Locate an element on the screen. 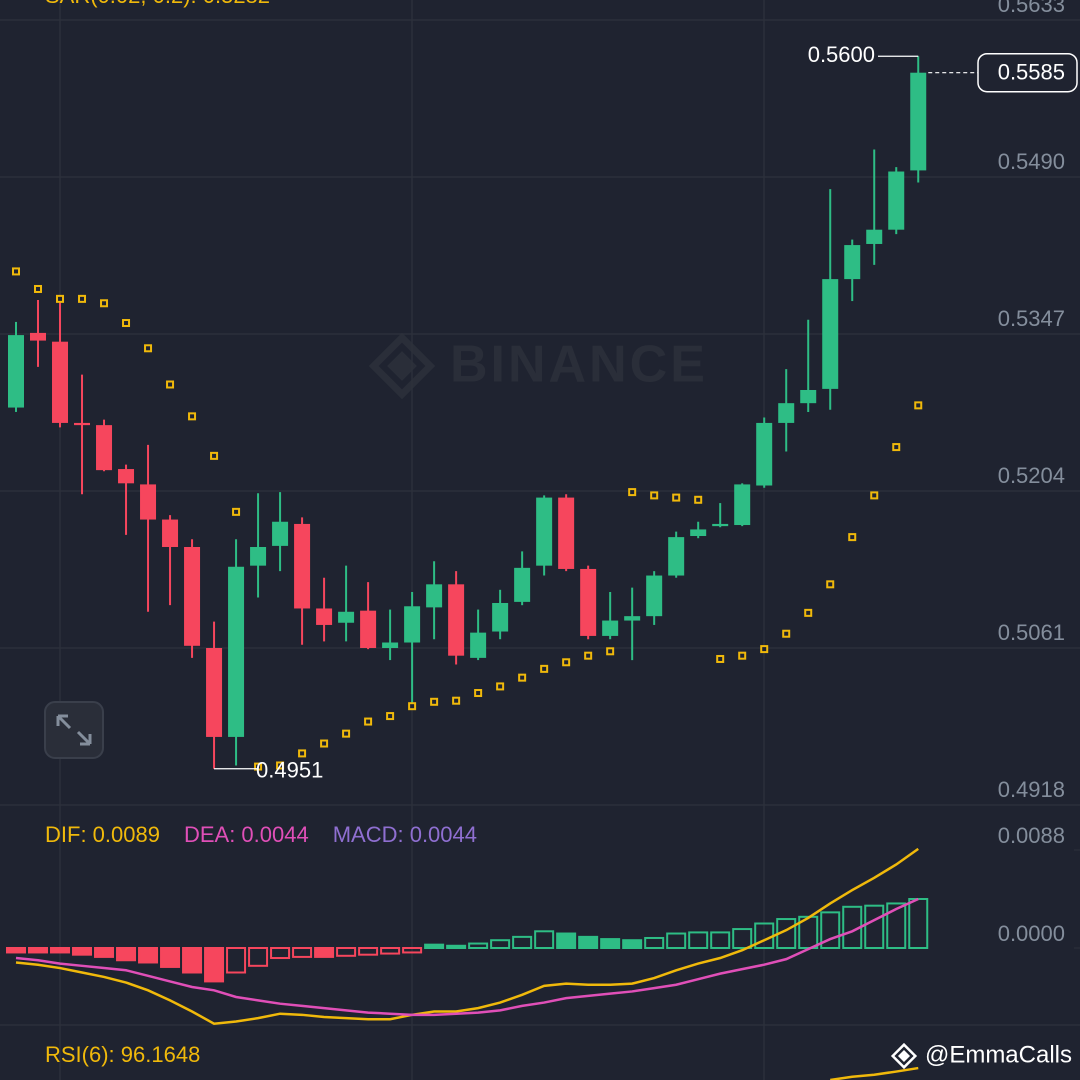 The height and width of the screenshot is (1080, 1080). expand-icon is located at coordinates (74, 730).